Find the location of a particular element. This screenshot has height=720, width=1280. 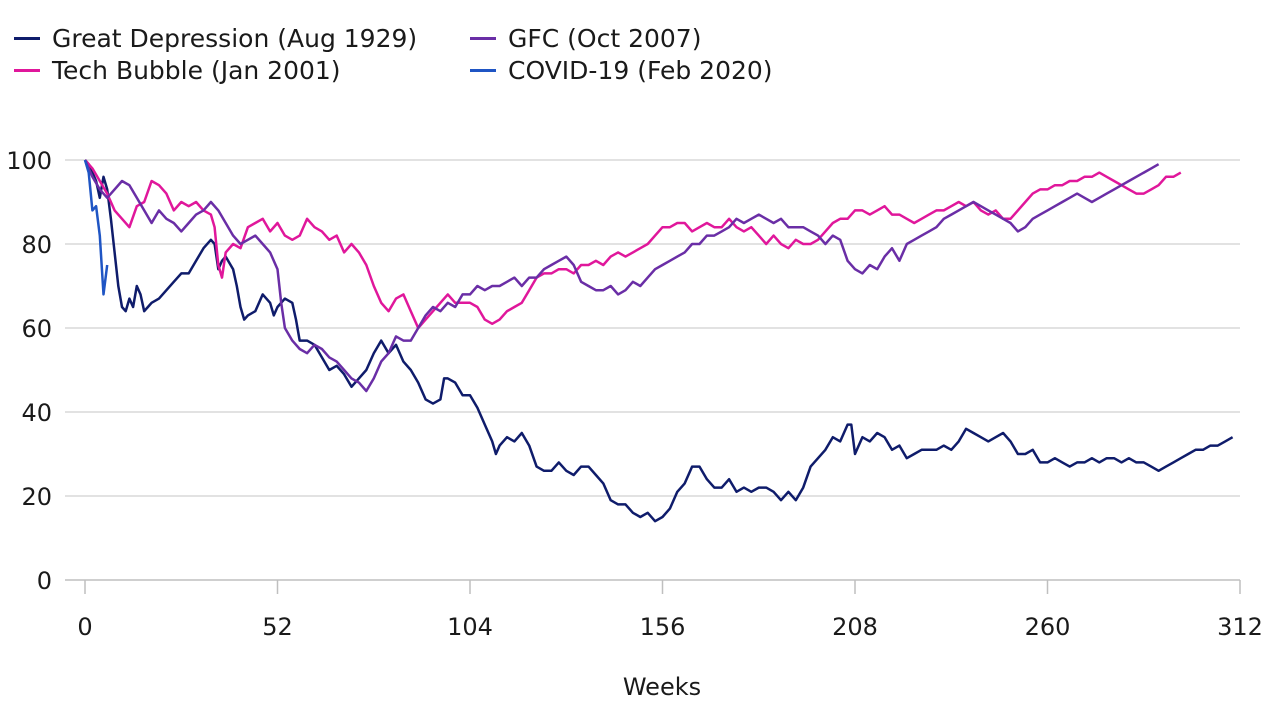

y-tick-label: 60 is located at coordinates (36, 329).